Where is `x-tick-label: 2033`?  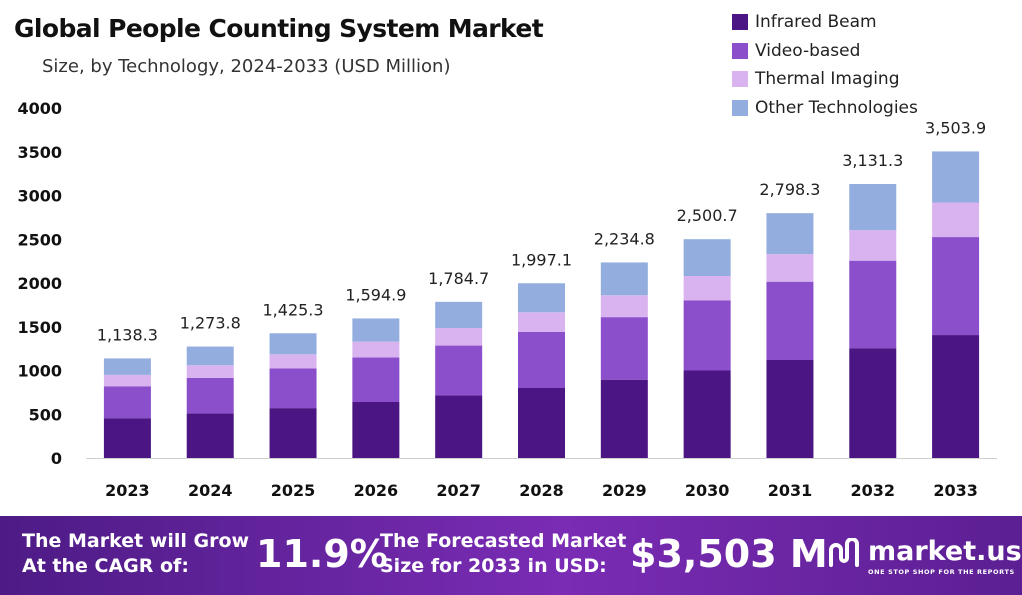
x-tick-label: 2033 is located at coordinates (955, 490).